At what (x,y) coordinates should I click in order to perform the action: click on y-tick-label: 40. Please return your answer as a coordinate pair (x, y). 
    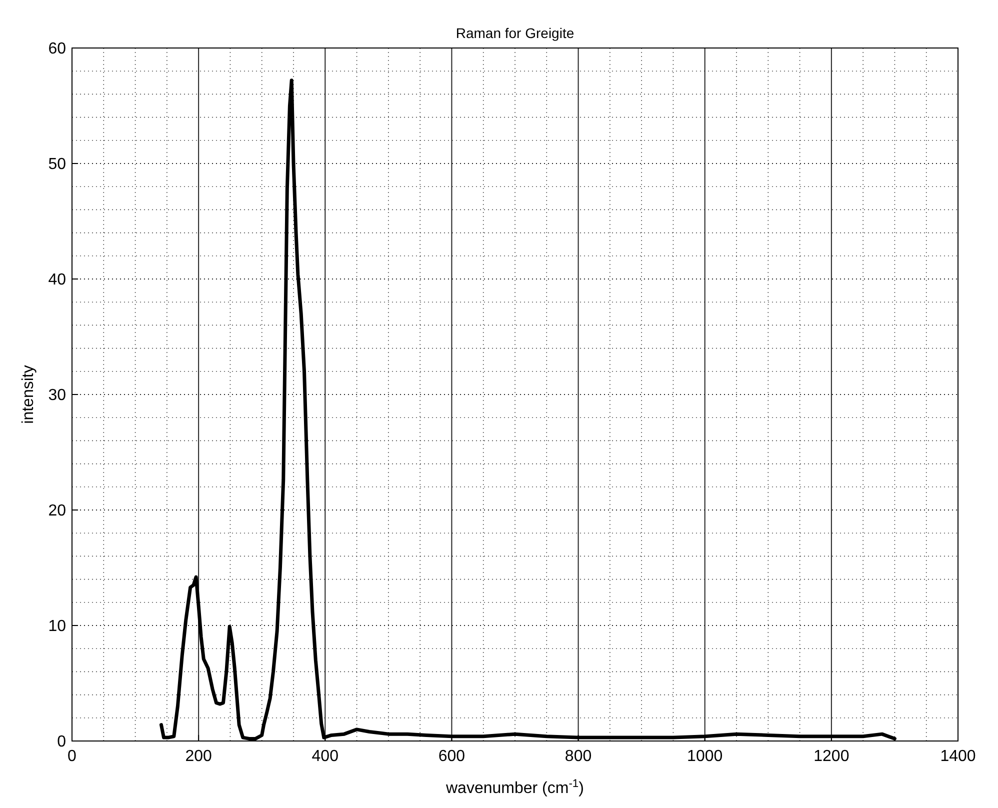
    Looking at the image, I should click on (57, 280).